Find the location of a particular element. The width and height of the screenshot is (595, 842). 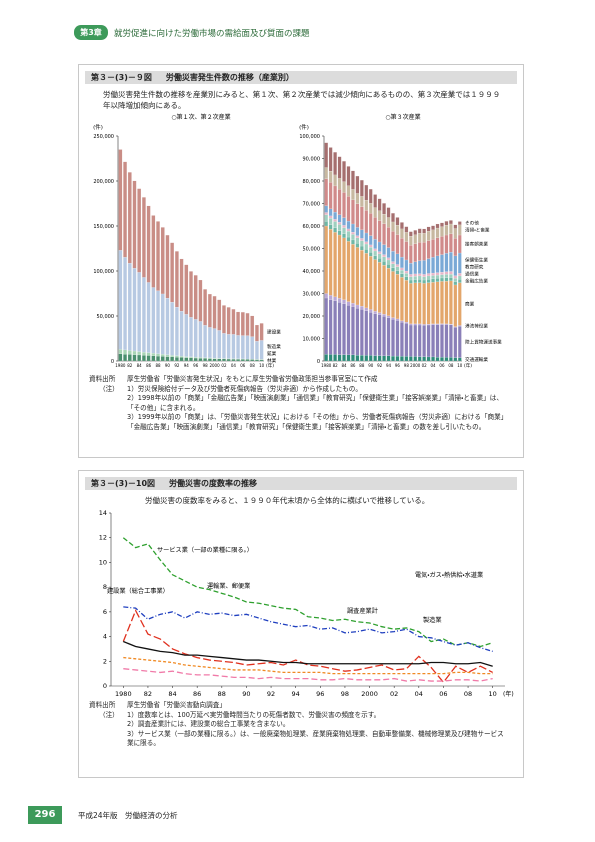

x-tick-label: 84 is located at coordinates (140, 365).